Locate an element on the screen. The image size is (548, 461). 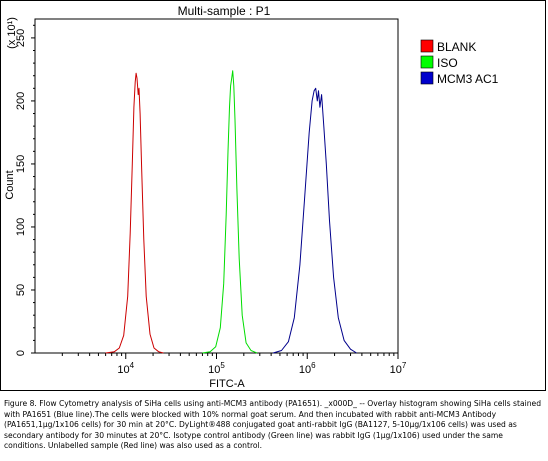
x-tick-label: 10⁶ is located at coordinates (307, 368).